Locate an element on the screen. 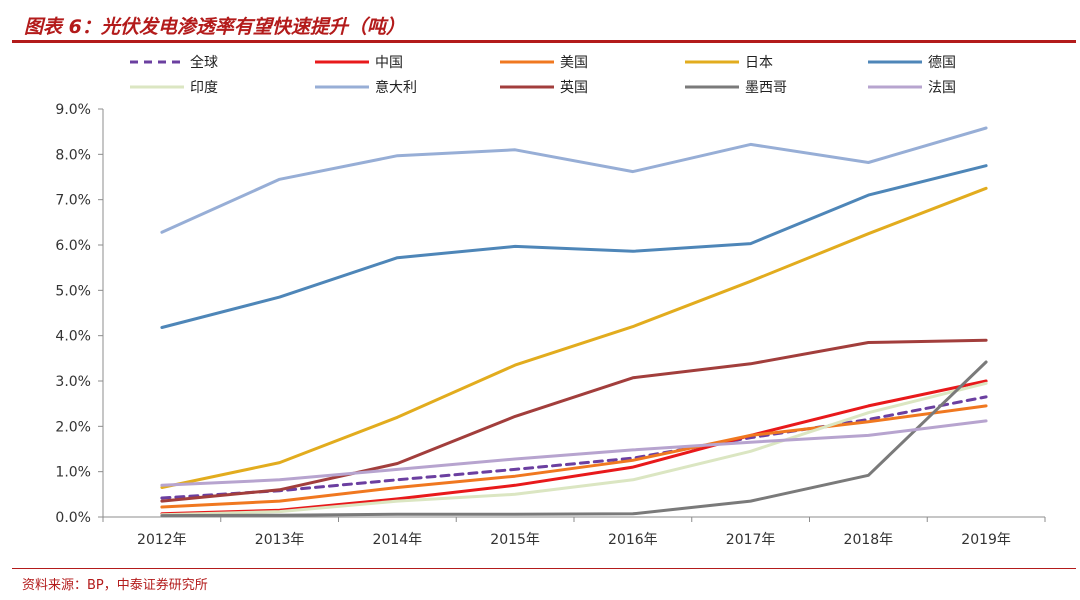 The width and height of the screenshot is (1080, 600). legend-item: 墨西哥 is located at coordinates (736, 88).